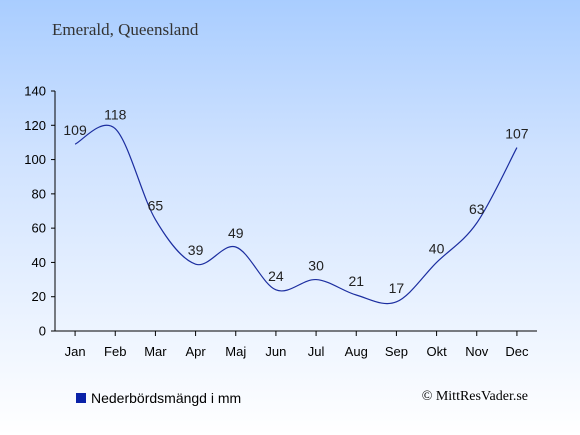 This screenshot has height=435, width=580. What do you see at coordinates (115, 351) in the screenshot?
I see `x-tick-label: Feb` at bounding box center [115, 351].